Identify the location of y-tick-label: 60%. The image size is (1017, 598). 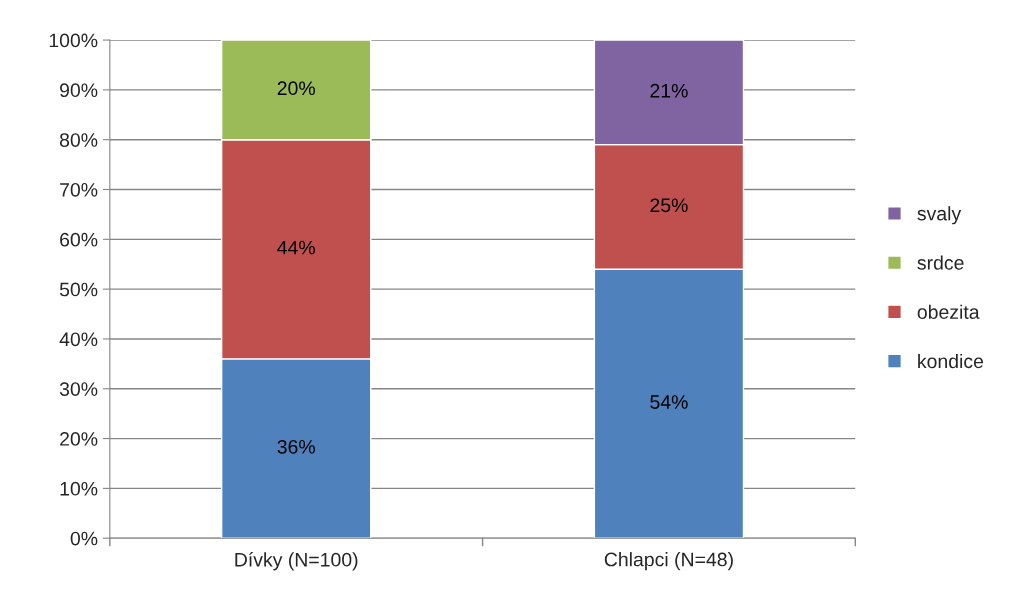
(79, 239).